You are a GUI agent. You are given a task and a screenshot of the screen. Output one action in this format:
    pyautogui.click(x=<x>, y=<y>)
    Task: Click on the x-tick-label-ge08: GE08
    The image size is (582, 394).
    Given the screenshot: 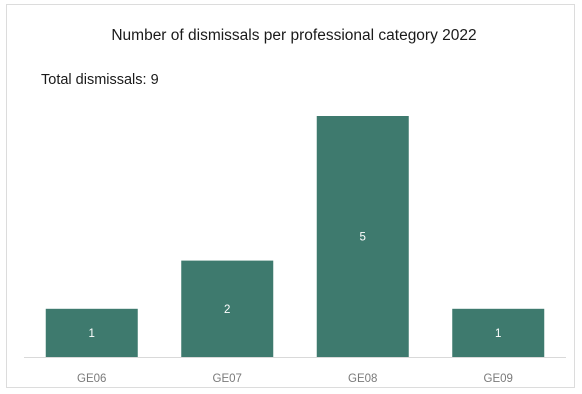 What is the action you would take?
    pyautogui.click(x=362, y=379)
    